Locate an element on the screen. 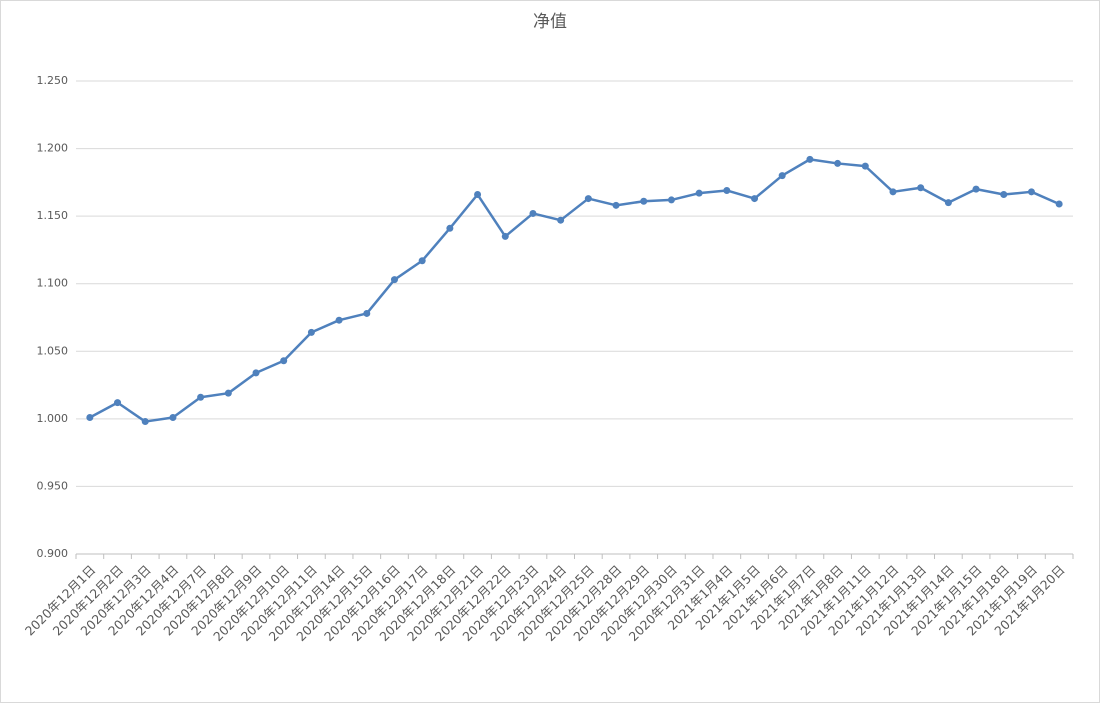  y-tick-label: 1.150 is located at coordinates (53, 215).